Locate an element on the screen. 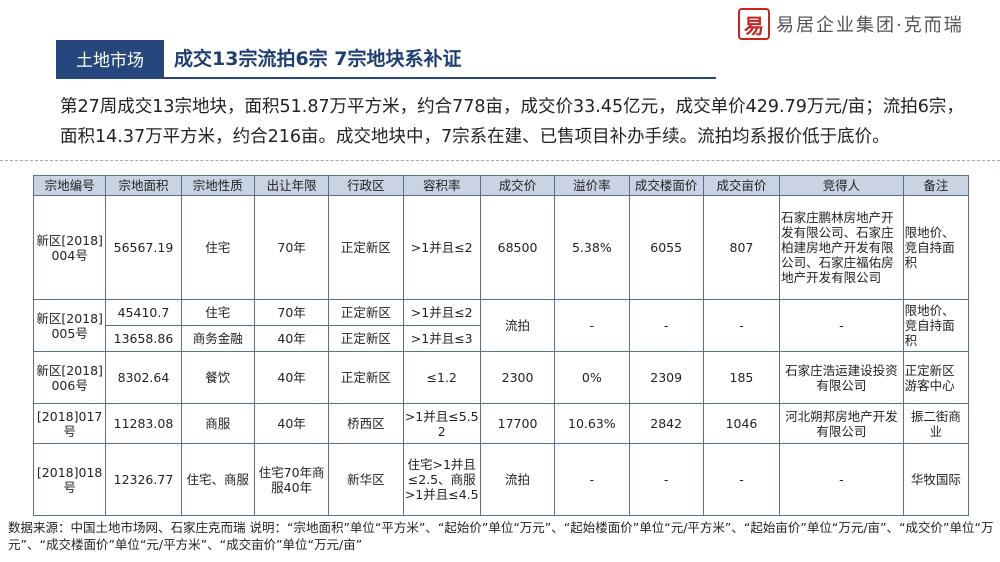  cell-premium: 0% is located at coordinates (592, 377).